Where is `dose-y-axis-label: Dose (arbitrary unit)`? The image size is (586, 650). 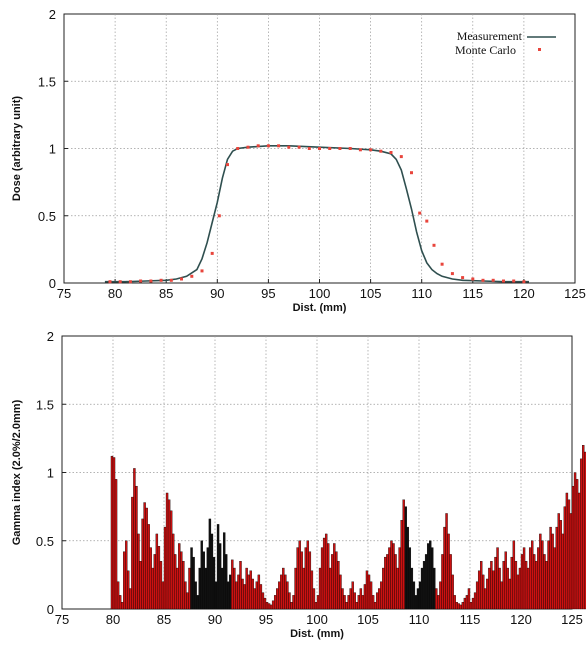 dose-y-axis-label: Dose (arbitrary unit) is located at coordinates (17, 148).